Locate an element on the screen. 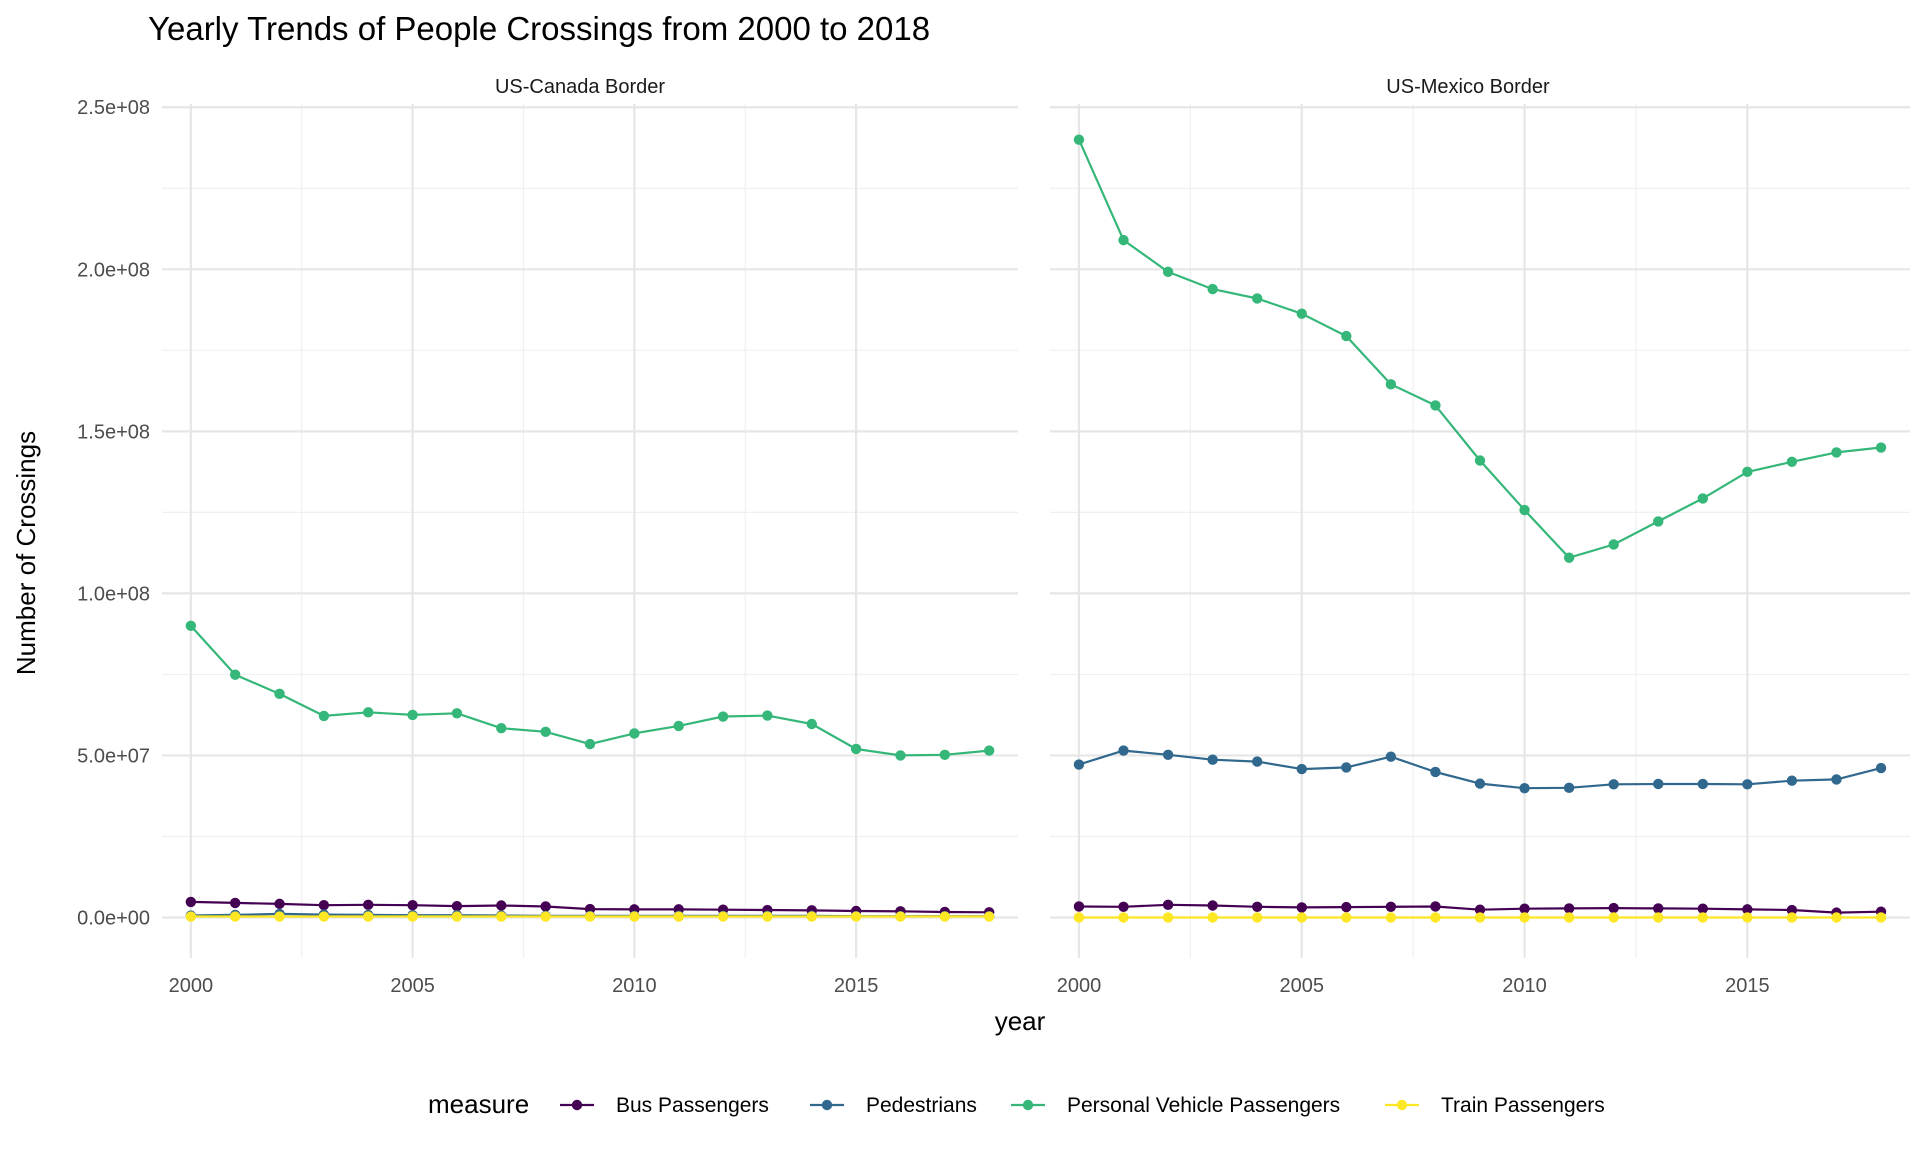 This screenshot has width=1920, height=1152. legend-label: Train Passengers is located at coordinates (1523, 1105).